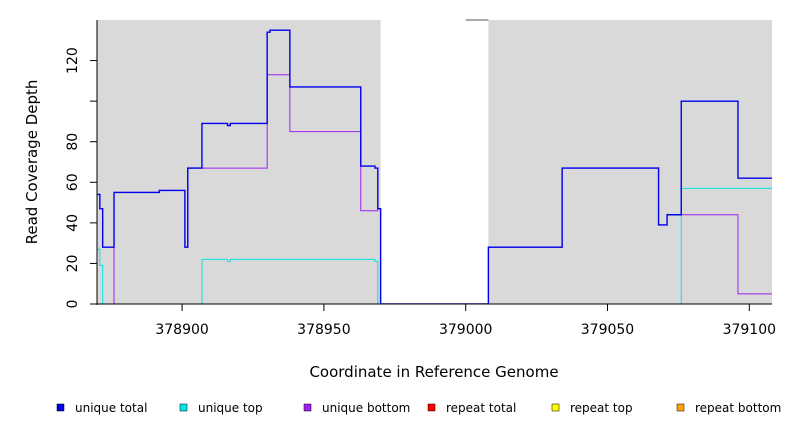 This screenshot has height=432, width=792. I want to click on x-tick-label: 379000, so click(465, 330).